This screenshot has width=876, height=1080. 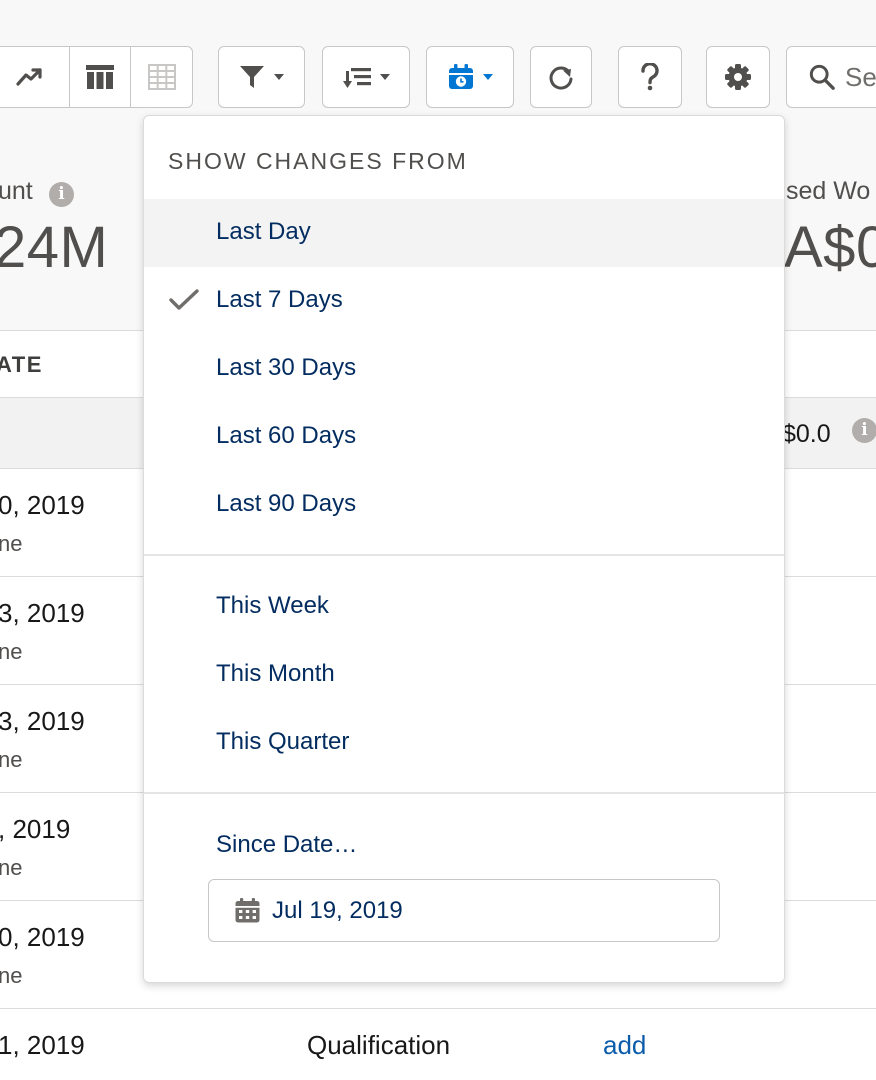 What do you see at coordinates (35, 829) in the screenshot?
I see `row-date: , 2019` at bounding box center [35, 829].